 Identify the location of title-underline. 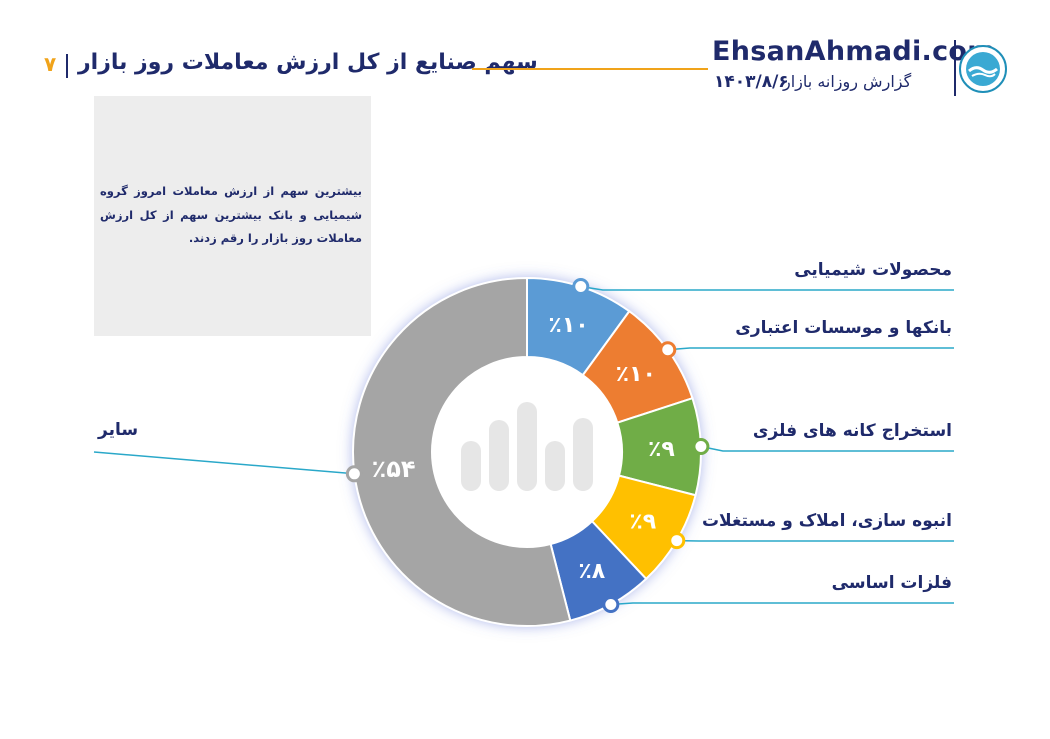
(590, 69).